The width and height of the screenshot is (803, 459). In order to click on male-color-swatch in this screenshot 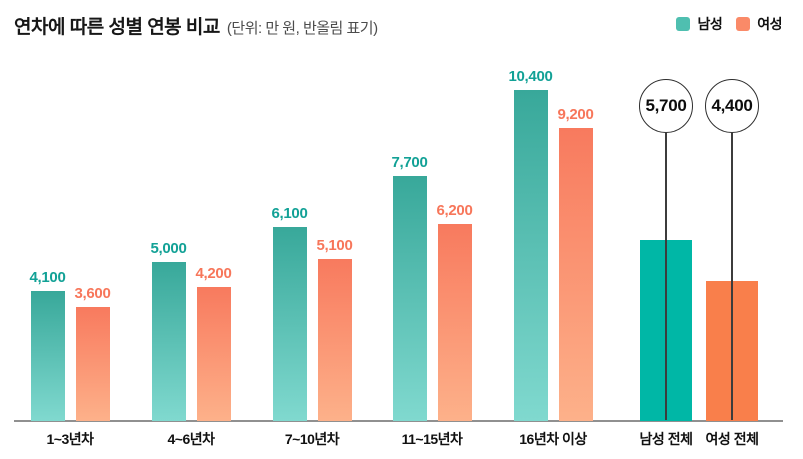, I will do `click(683, 24)`.